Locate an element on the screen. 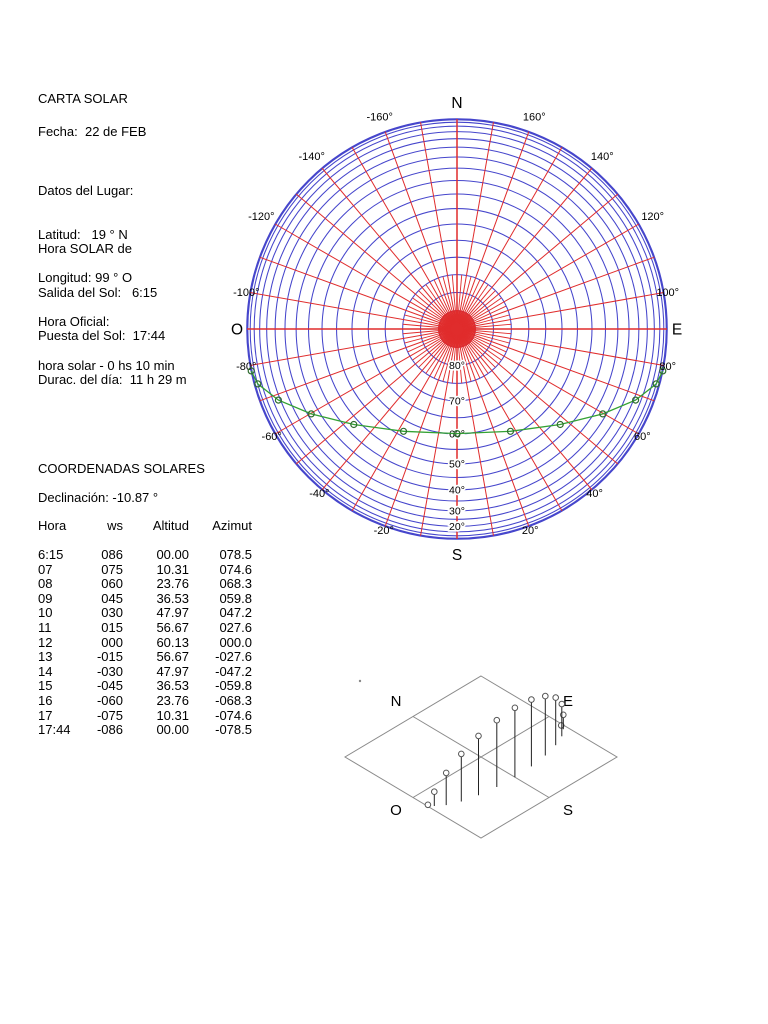 The width and height of the screenshot is (768, 1024). azimuth-label: -40° is located at coordinates (319, 494).